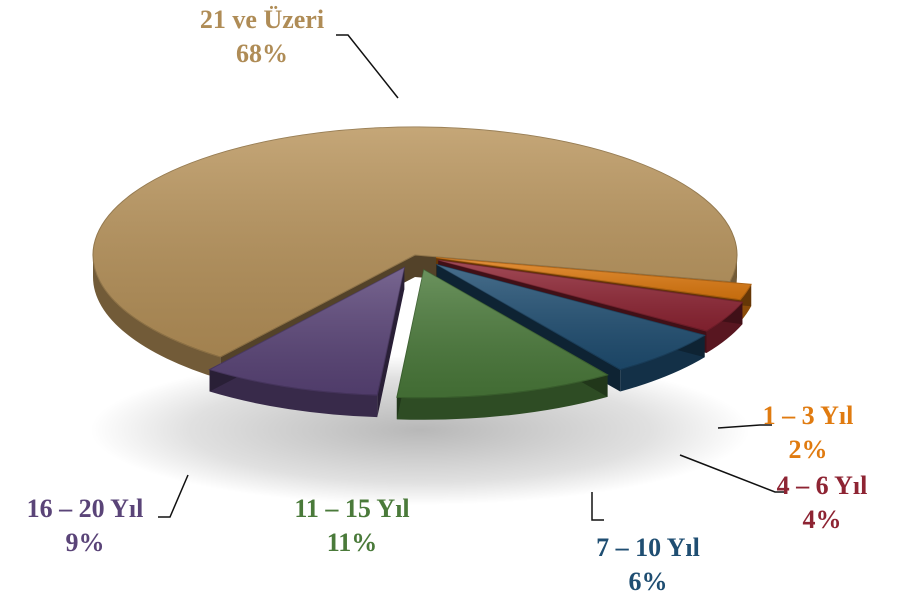 This screenshot has height=594, width=899. What do you see at coordinates (85, 542) in the screenshot?
I see `slice-value-16-20-yıl: 9%` at bounding box center [85, 542].